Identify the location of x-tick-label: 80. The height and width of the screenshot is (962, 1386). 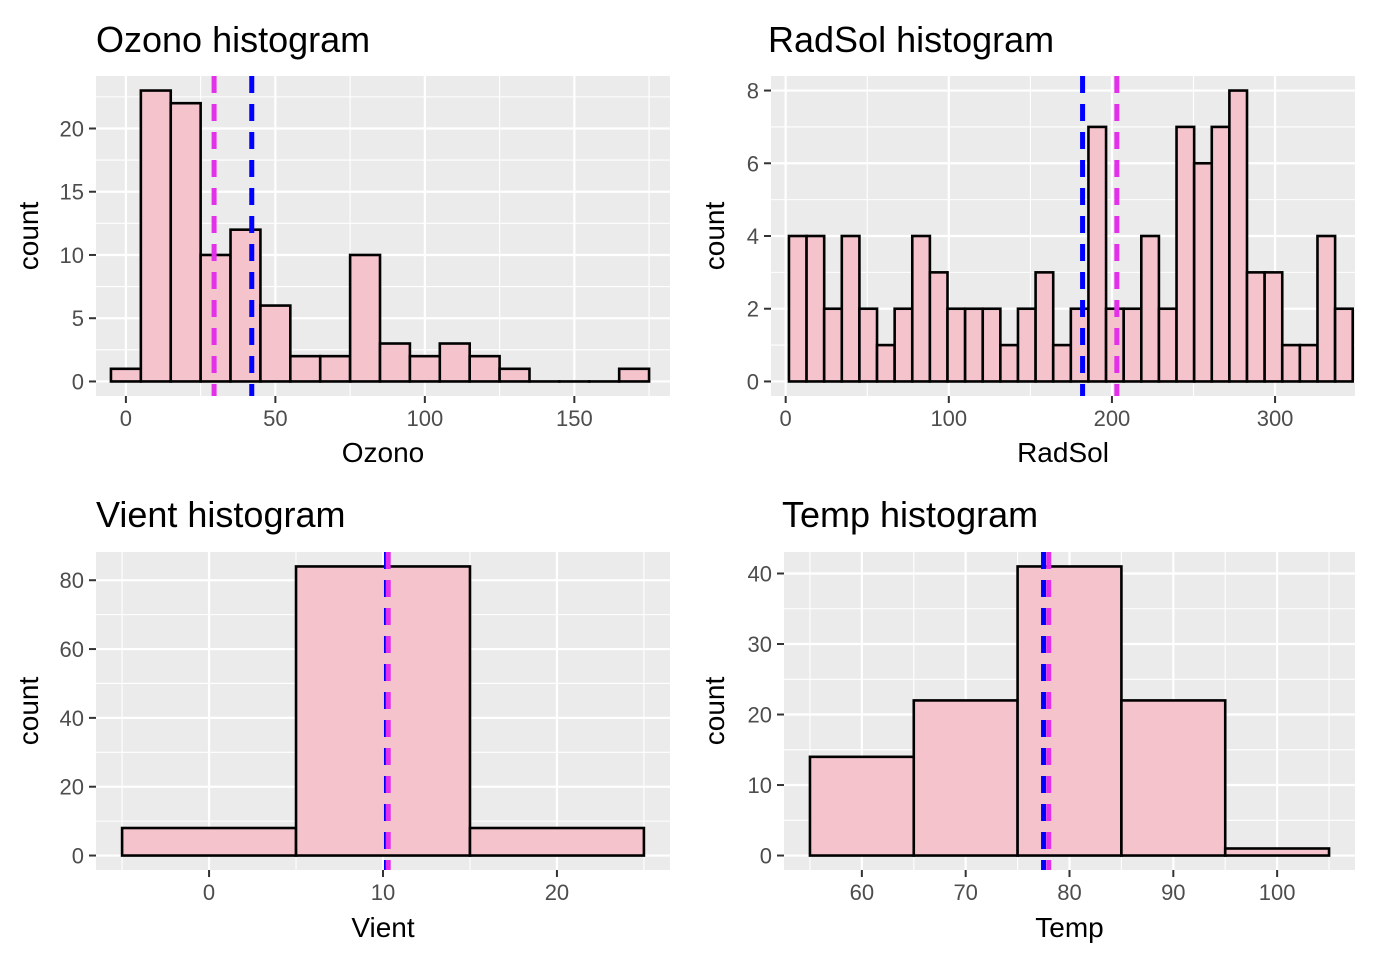
(1069, 892).